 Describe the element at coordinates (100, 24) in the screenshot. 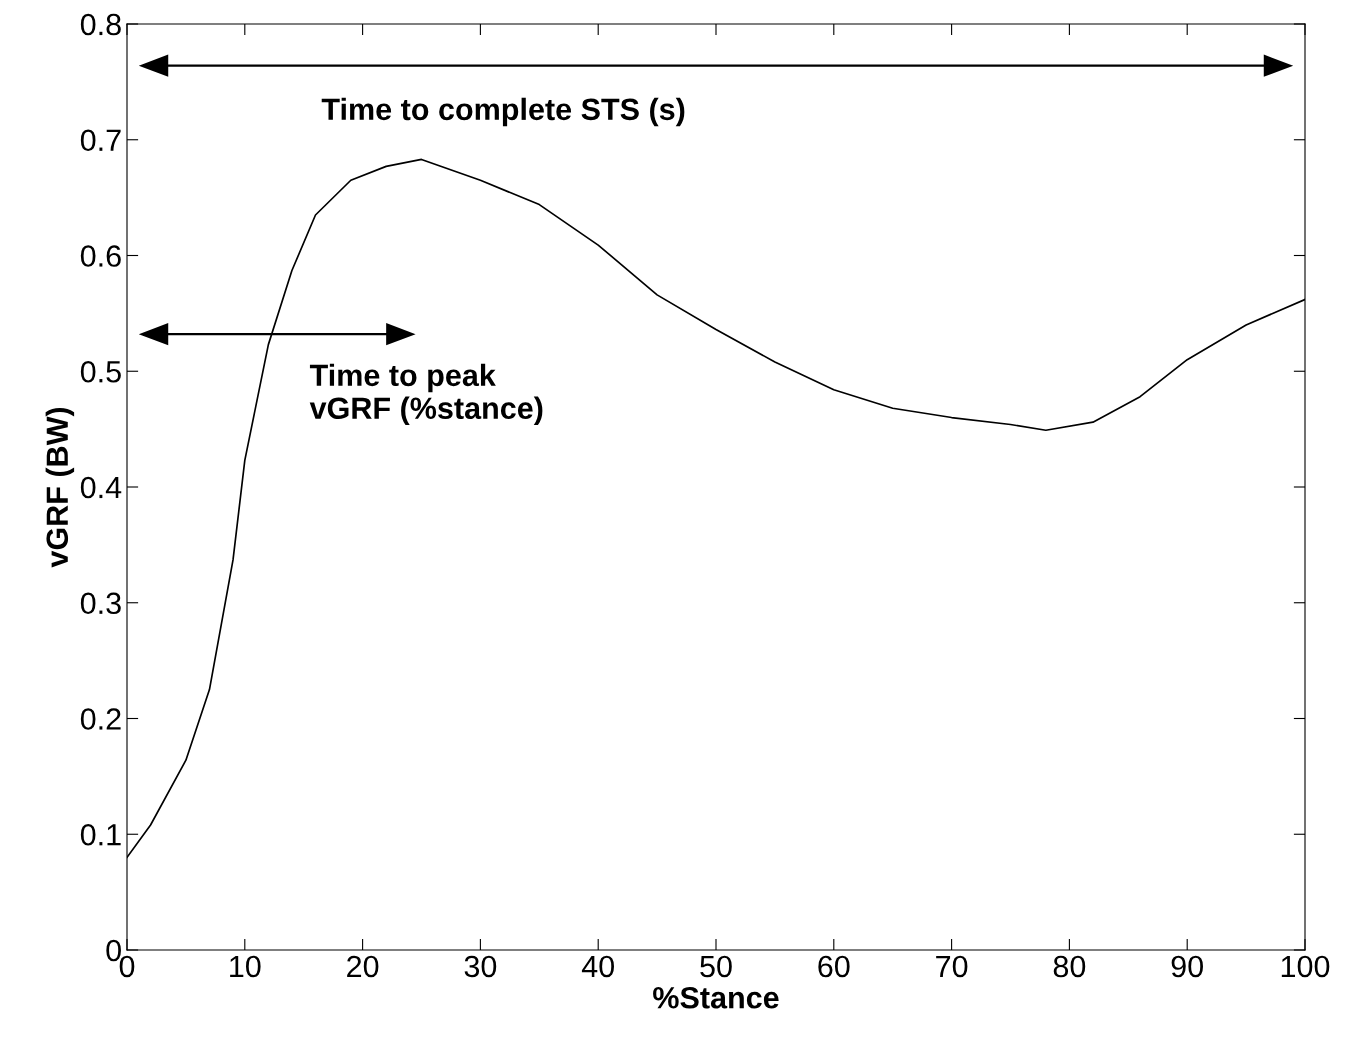

I see `y-tick-label: 0.8` at that location.